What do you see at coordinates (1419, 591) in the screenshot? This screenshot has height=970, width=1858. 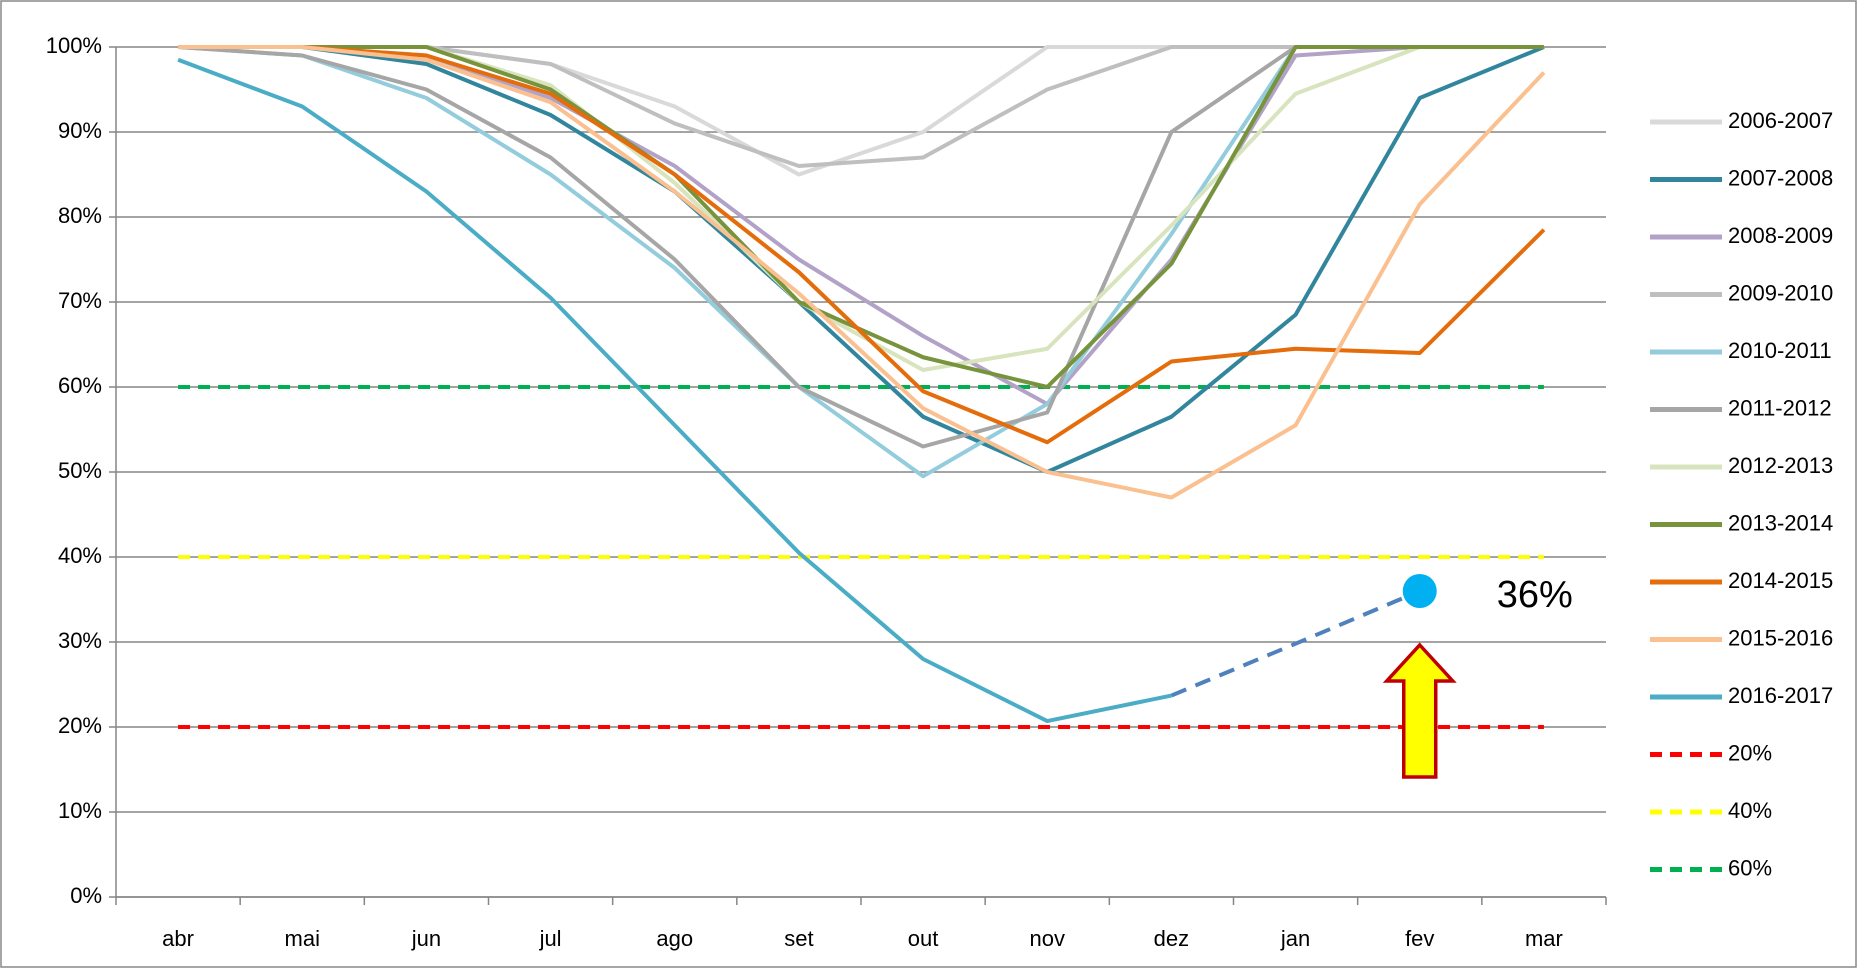 I see `marker-dot` at bounding box center [1419, 591].